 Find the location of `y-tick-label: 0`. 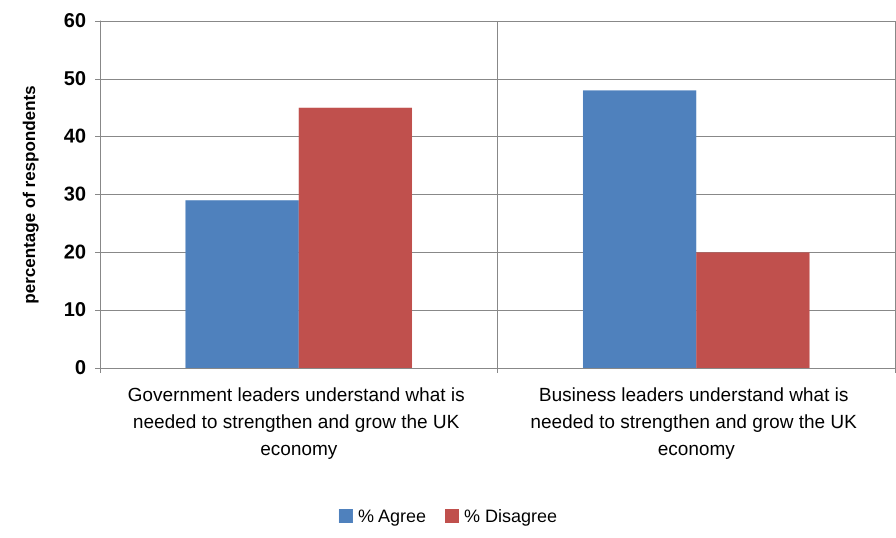

y-tick-label: 0 is located at coordinates (80, 368).